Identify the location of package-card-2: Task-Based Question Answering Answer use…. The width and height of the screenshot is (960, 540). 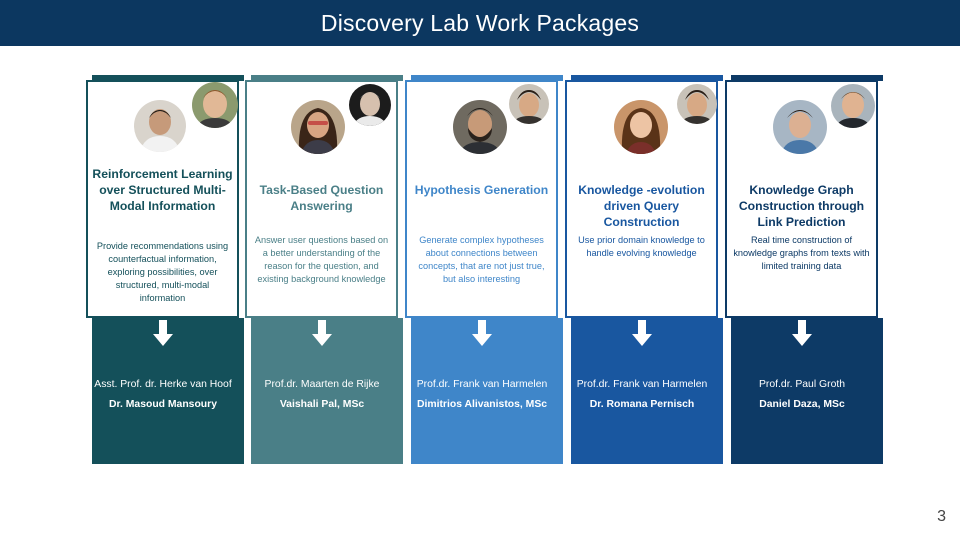
(321, 199).